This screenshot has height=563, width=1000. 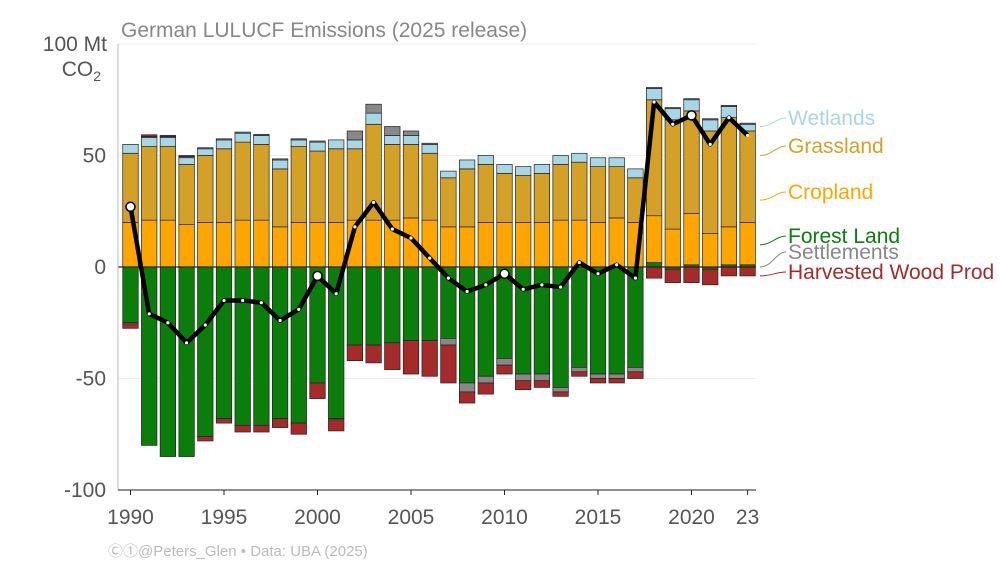 What do you see at coordinates (411, 303) in the screenshot?
I see `bar-forest-2005` at bounding box center [411, 303].